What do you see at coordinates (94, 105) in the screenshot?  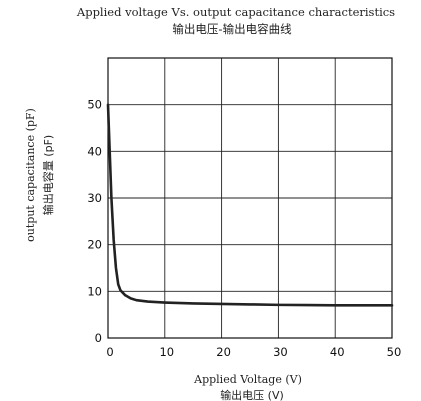 I see `y-tick-label: 50` at bounding box center [94, 105].